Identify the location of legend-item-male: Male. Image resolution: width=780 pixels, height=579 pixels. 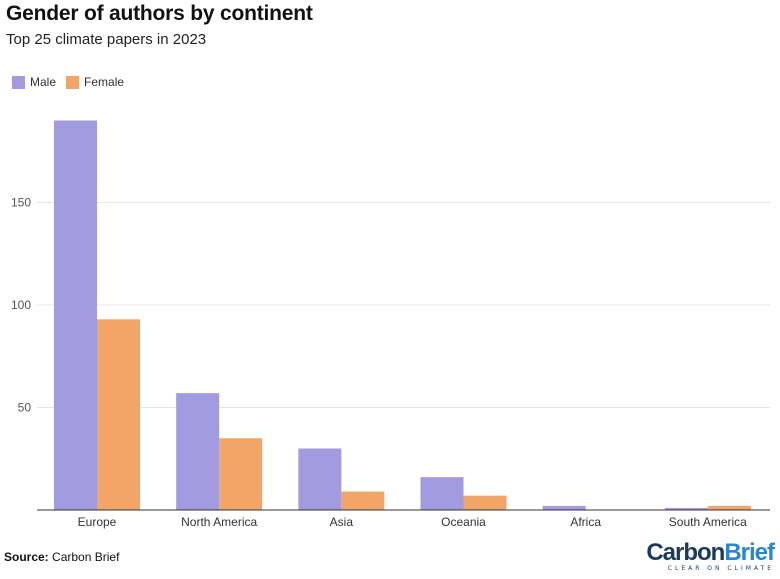
(34, 82).